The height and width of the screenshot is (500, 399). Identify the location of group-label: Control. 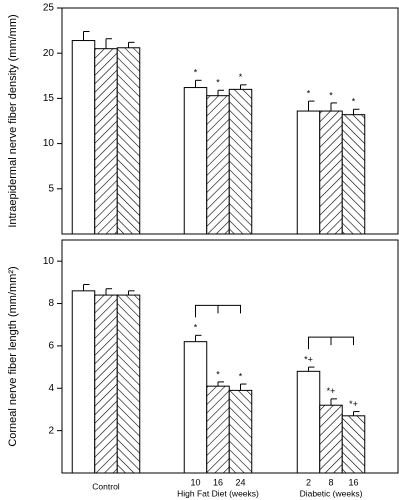
(106, 486).